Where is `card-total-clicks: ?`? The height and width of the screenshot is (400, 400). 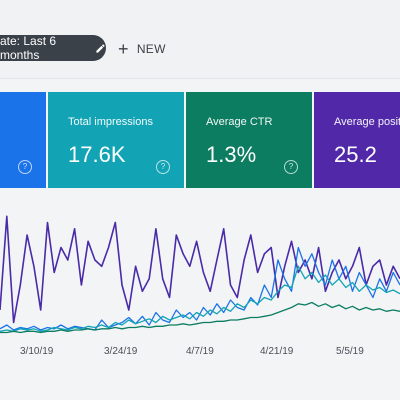 card-total-clicks: ? is located at coordinates (23, 140).